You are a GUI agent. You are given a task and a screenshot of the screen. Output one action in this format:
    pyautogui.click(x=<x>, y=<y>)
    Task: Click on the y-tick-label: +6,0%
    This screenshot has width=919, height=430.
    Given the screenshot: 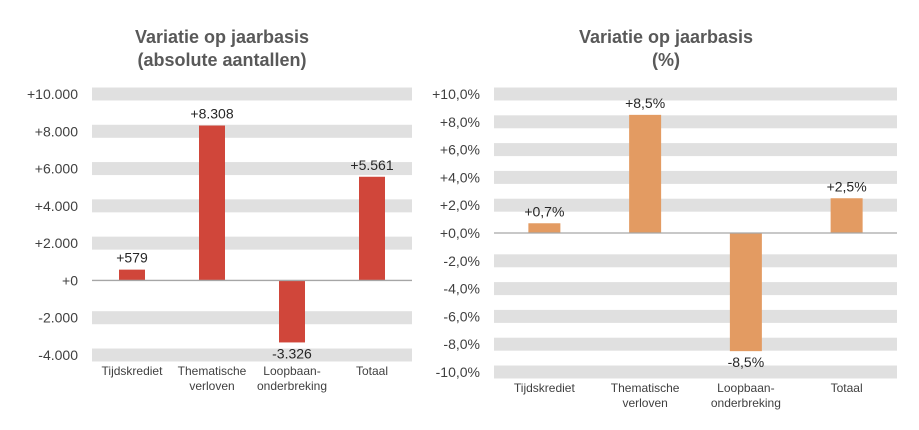 What is the action you would take?
    pyautogui.click(x=460, y=150)
    